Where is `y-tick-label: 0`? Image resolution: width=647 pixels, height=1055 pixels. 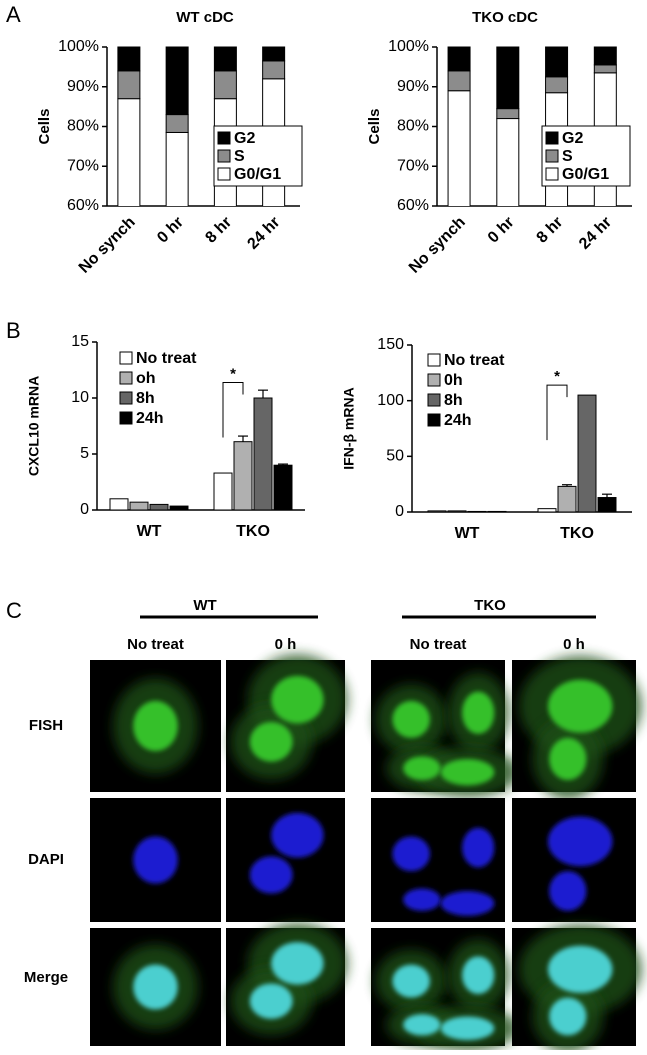 y-tick-label: 0 is located at coordinates (84, 509).